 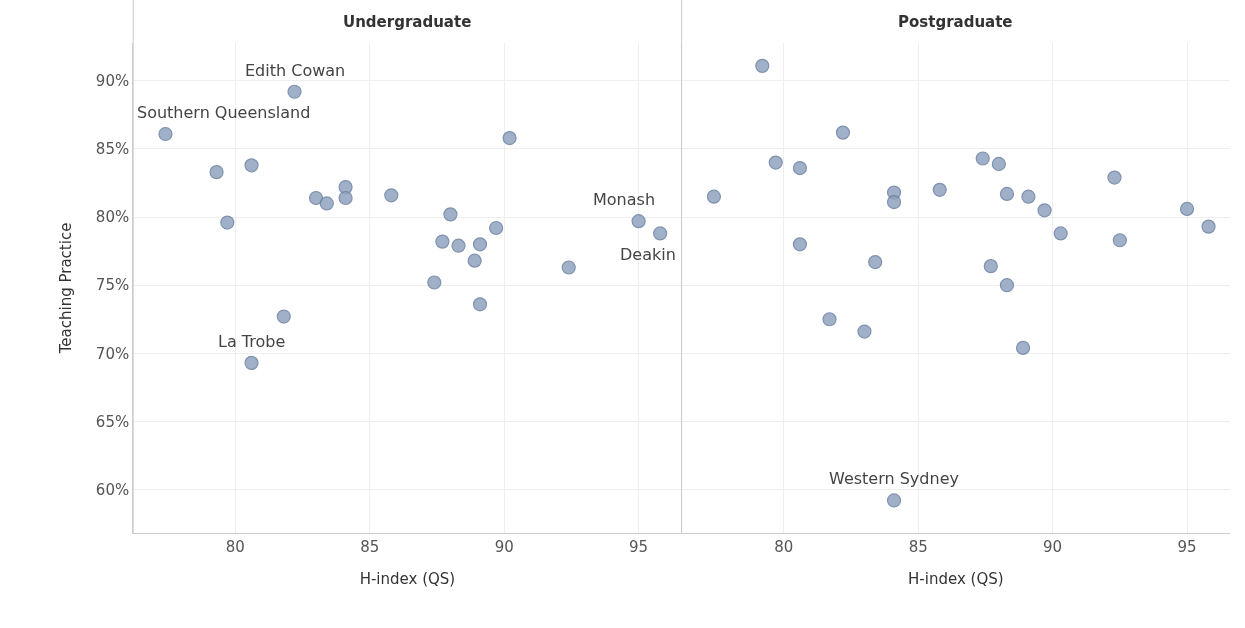 What do you see at coordinates (407, 22) in the screenshot?
I see `chart-title: Undergraduate` at bounding box center [407, 22].